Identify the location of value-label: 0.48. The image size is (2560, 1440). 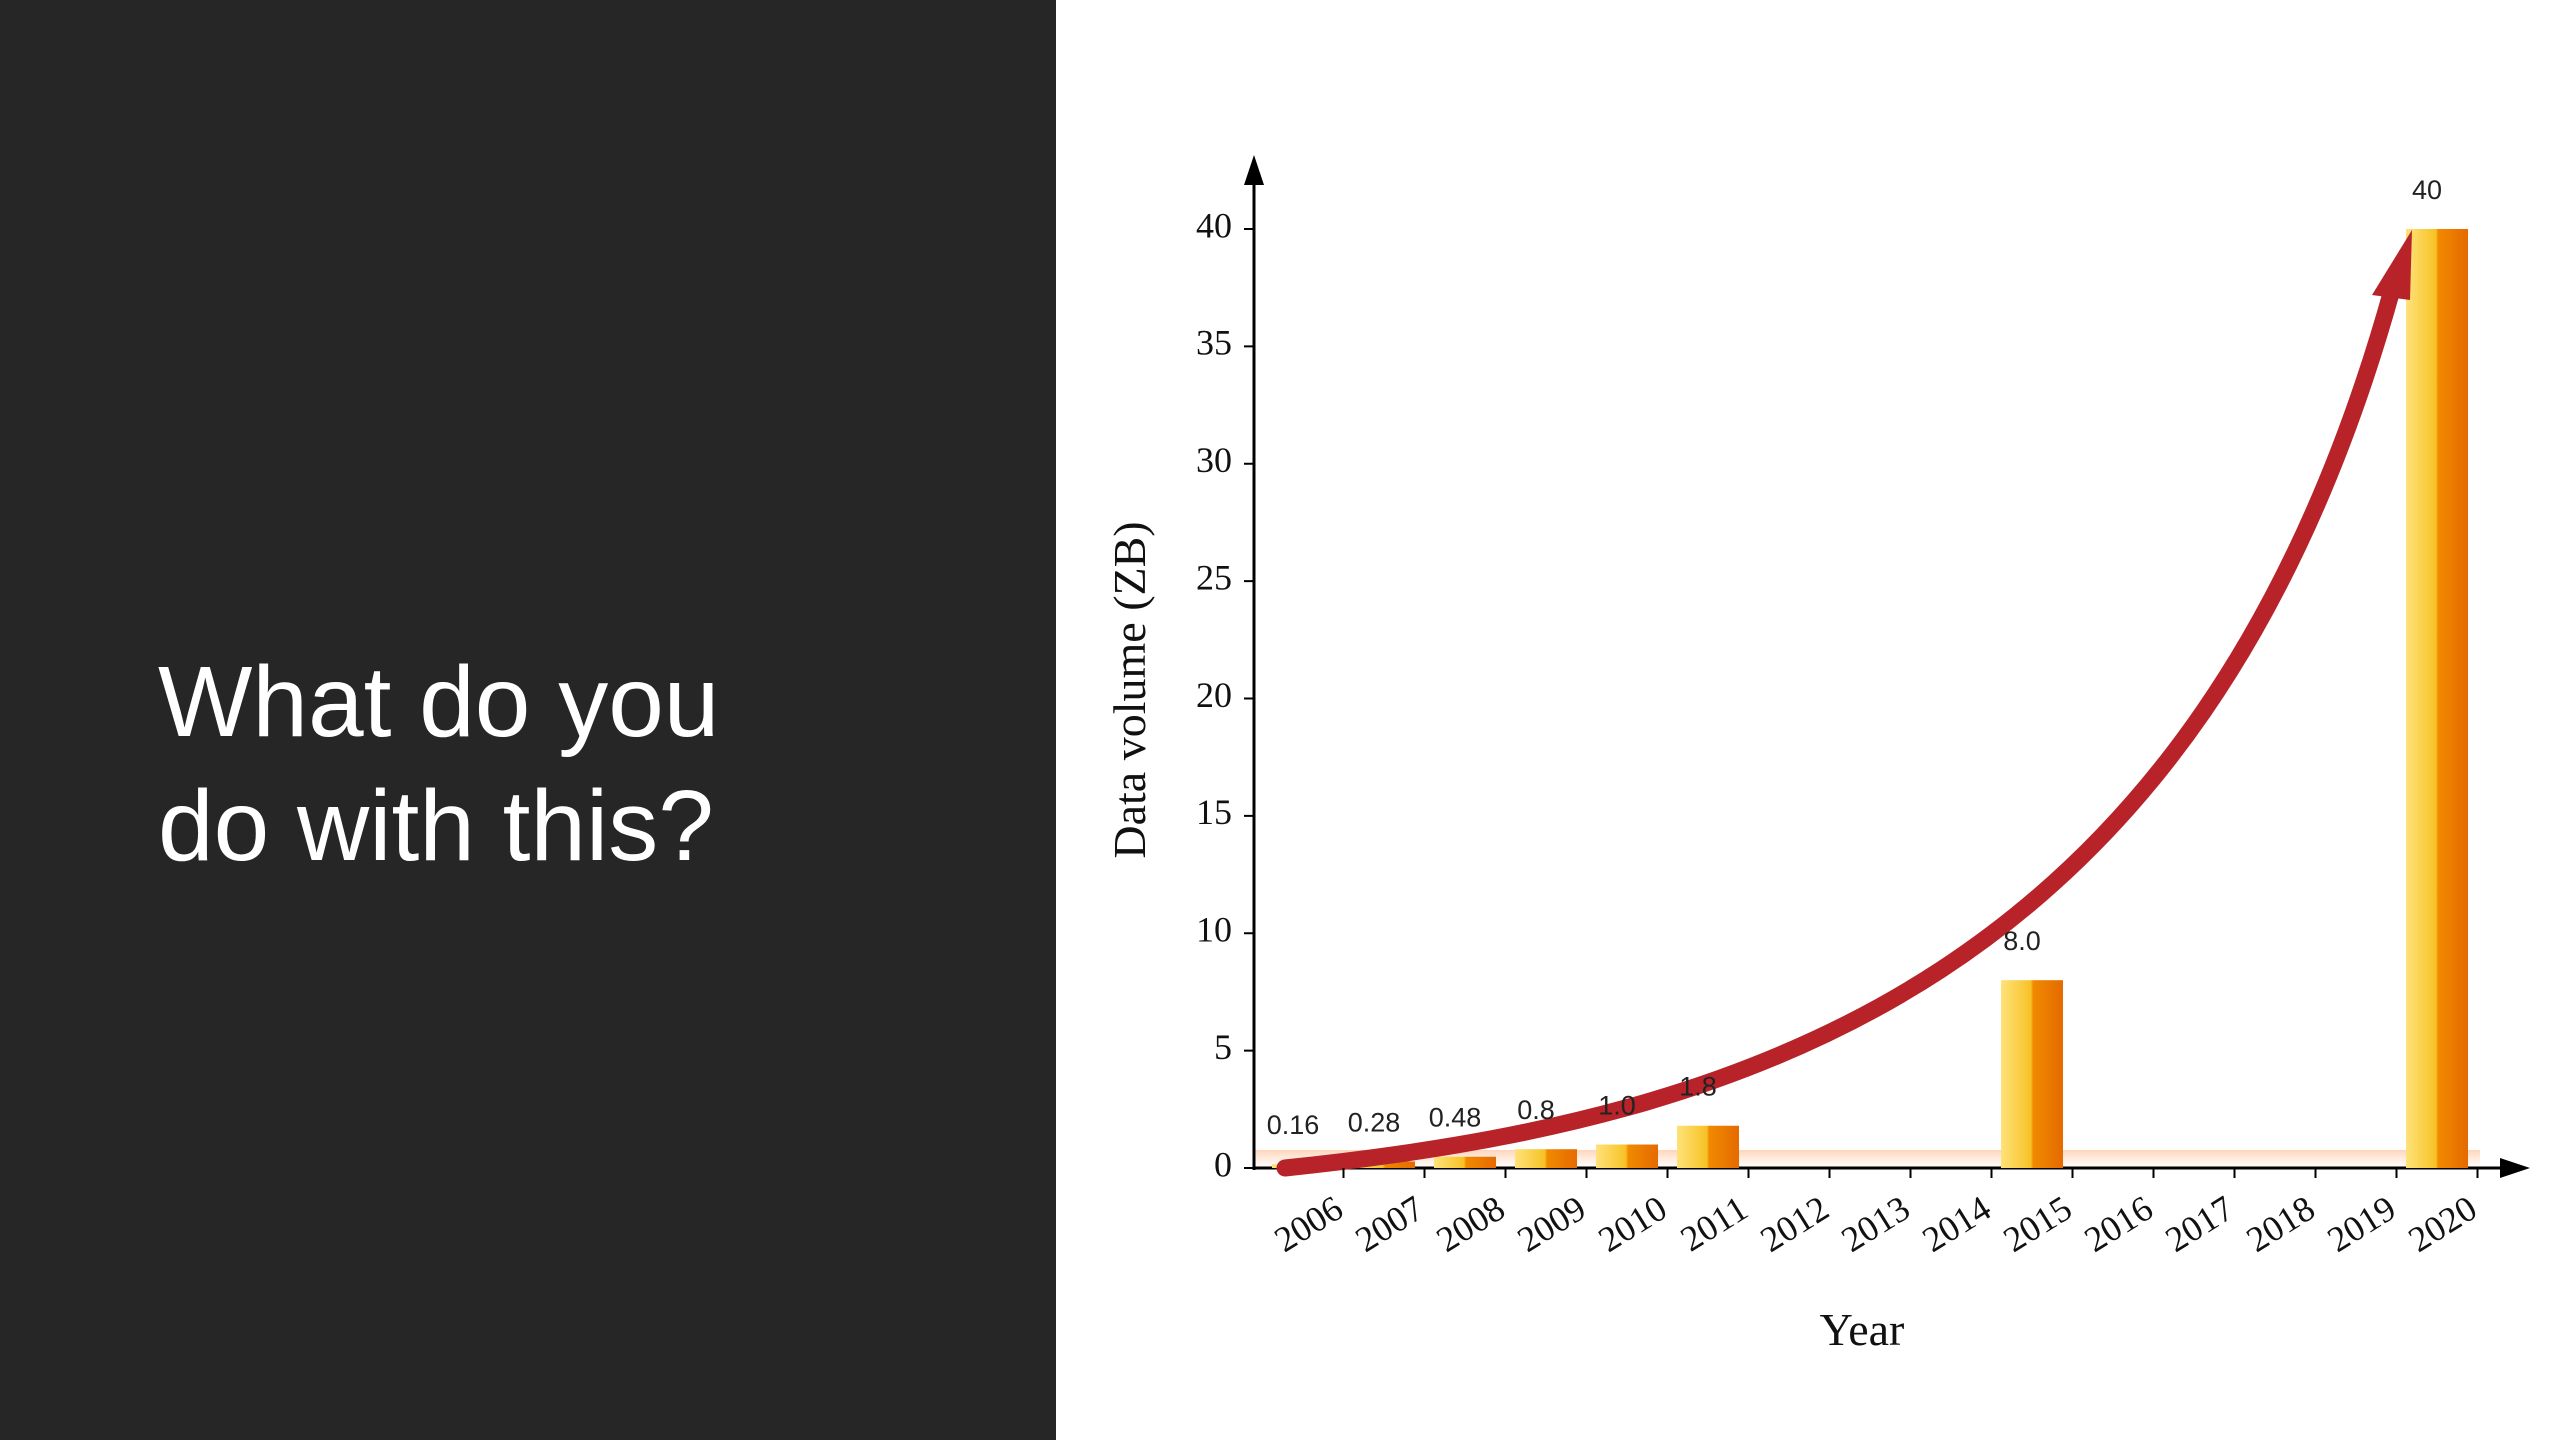
(1455, 1118).